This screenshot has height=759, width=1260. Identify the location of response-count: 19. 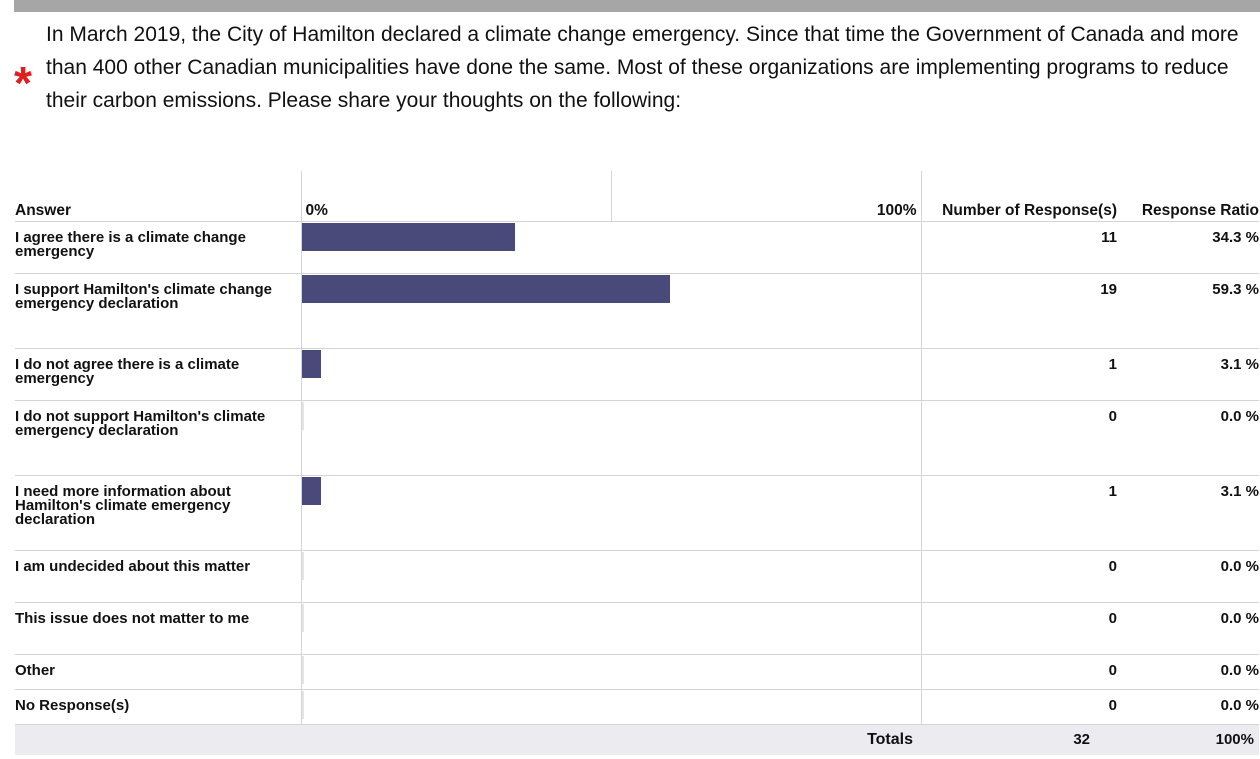
(1019, 311).